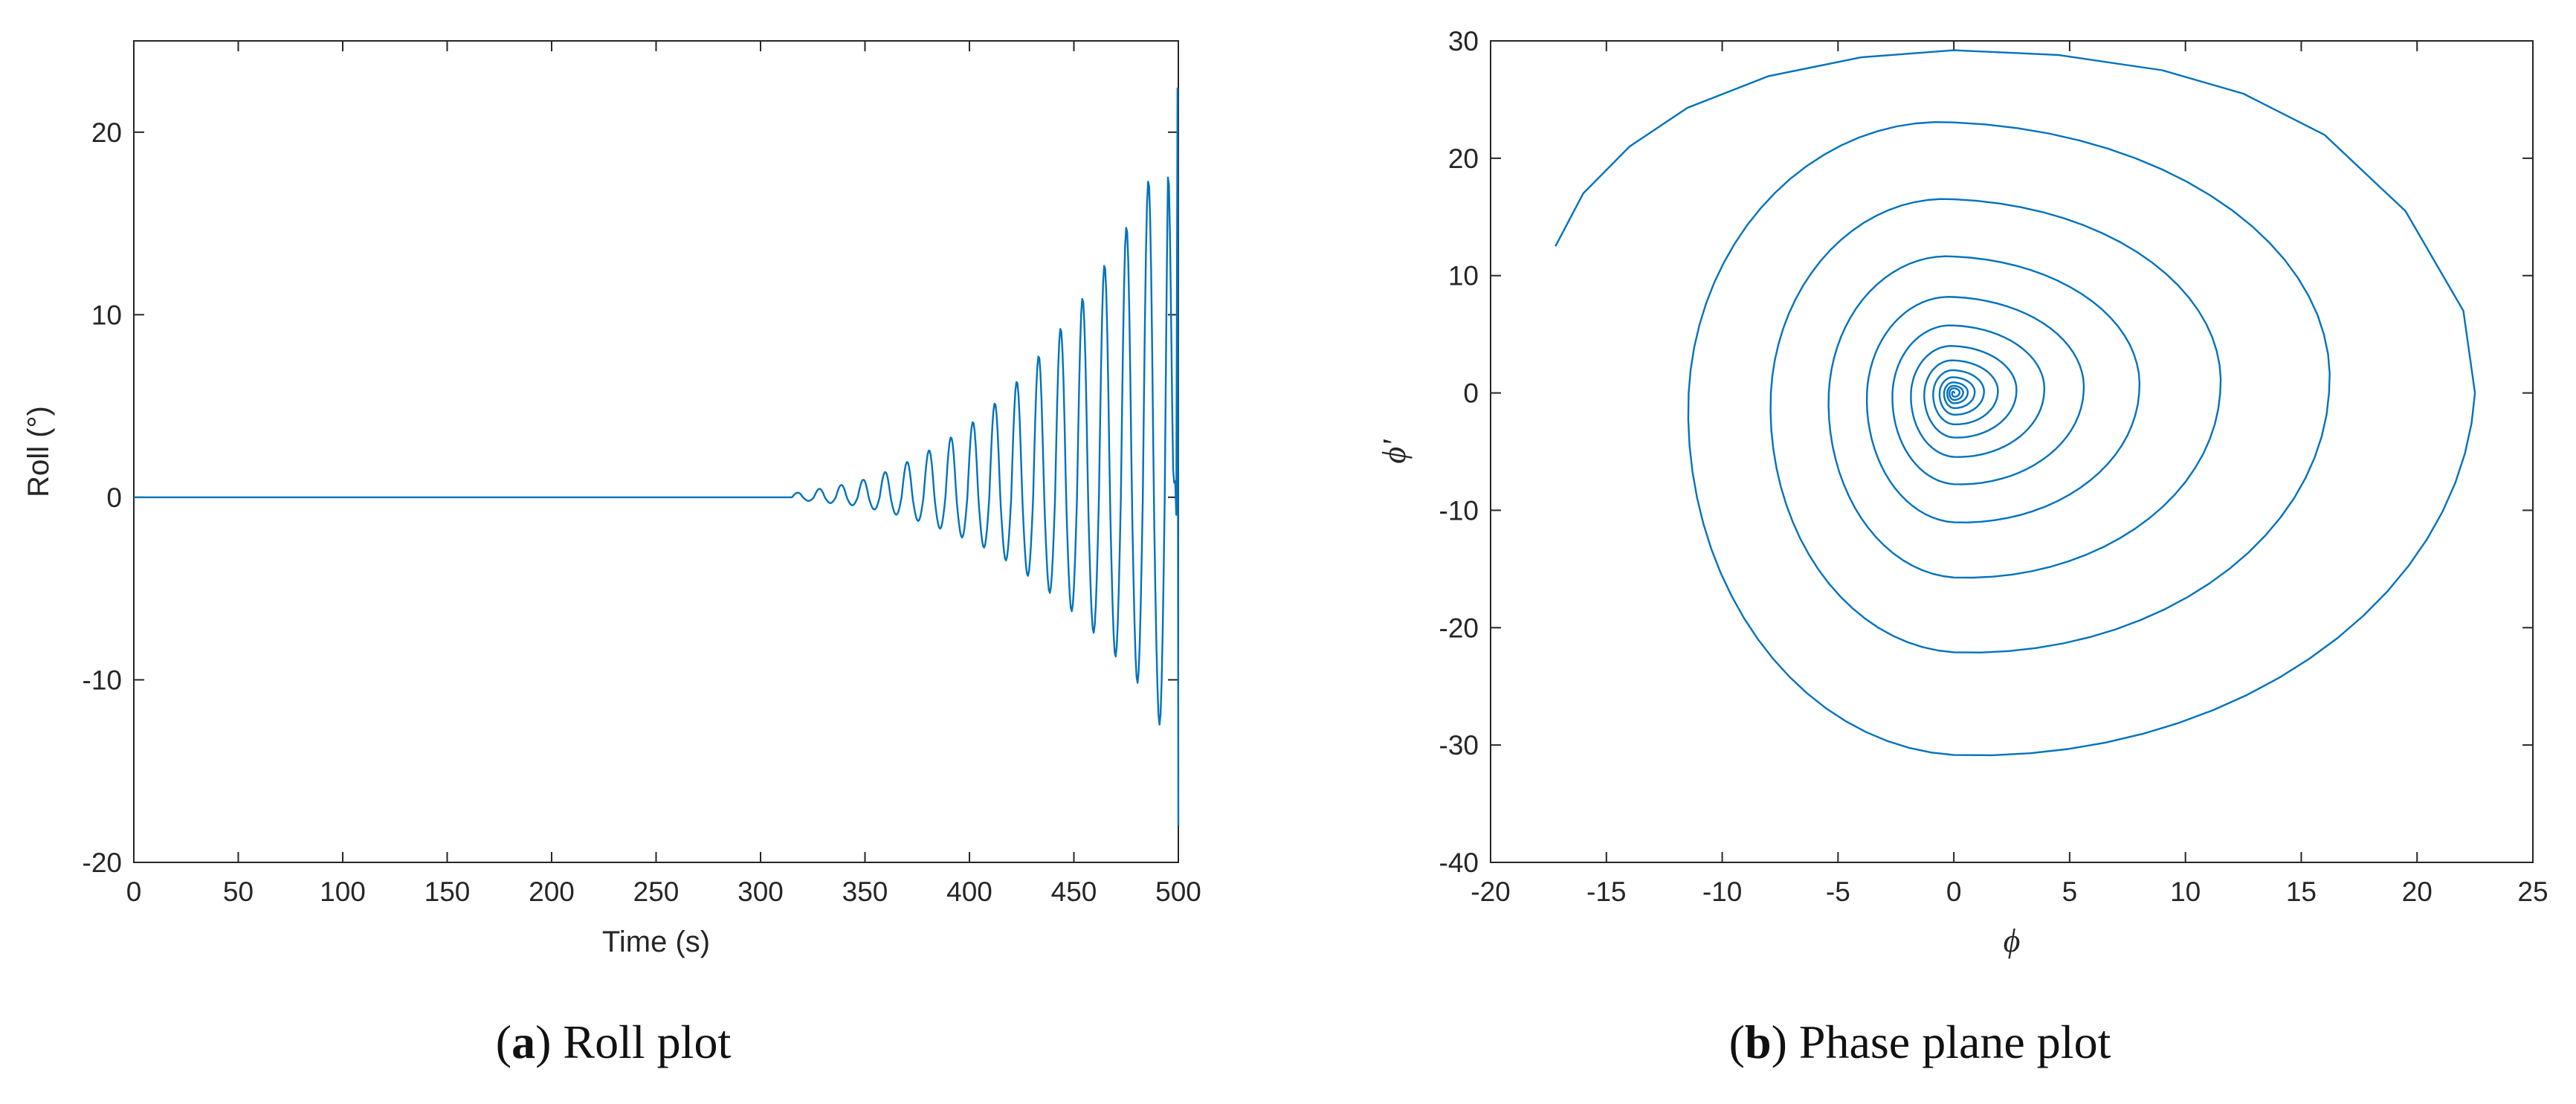  I want to click on phase-plane-caption-text: Phase plane plot, so click(1954, 1042).